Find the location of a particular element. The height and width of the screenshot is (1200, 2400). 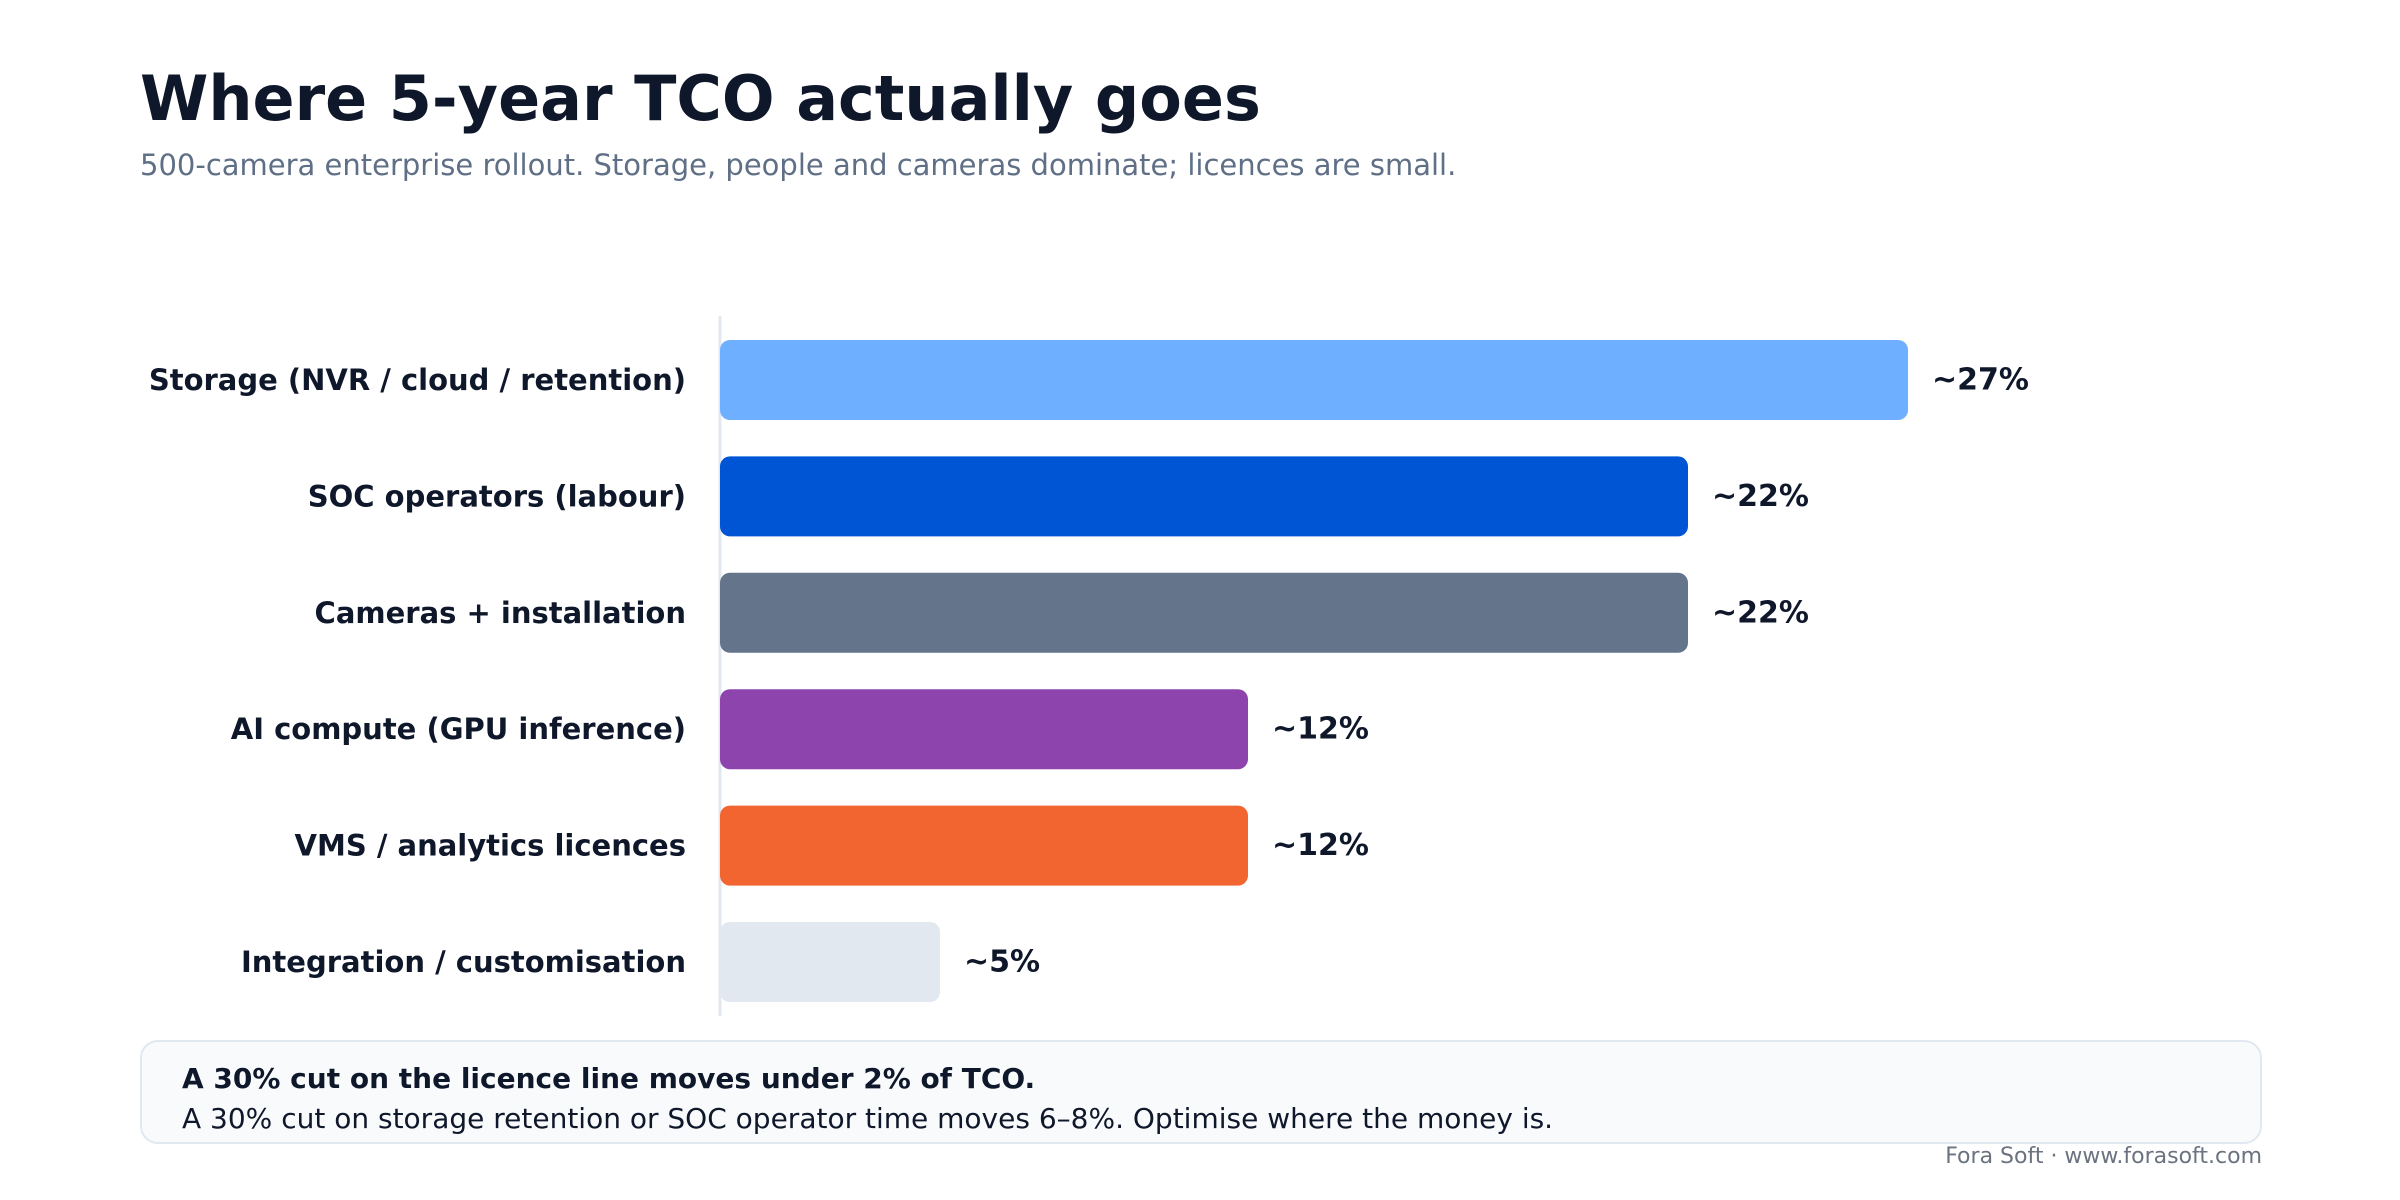

category-label: SOC operators (labour) is located at coordinates (497, 496).